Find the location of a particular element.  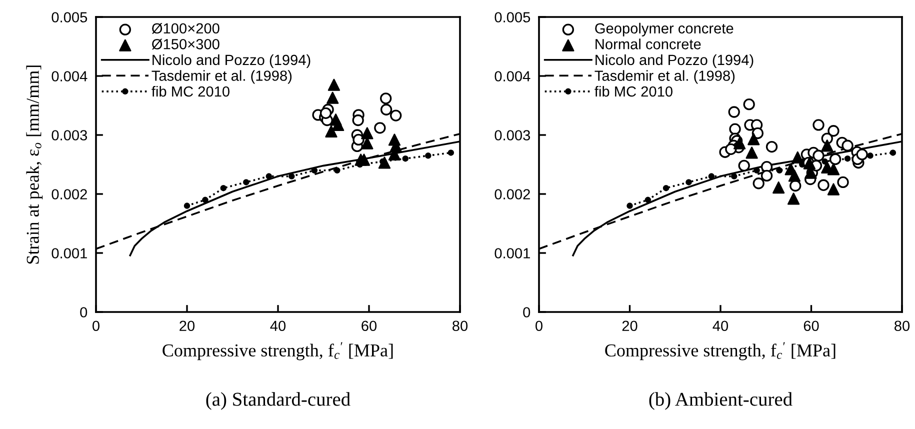

text: (a) Standard-cured is located at coordinates (278, 401).